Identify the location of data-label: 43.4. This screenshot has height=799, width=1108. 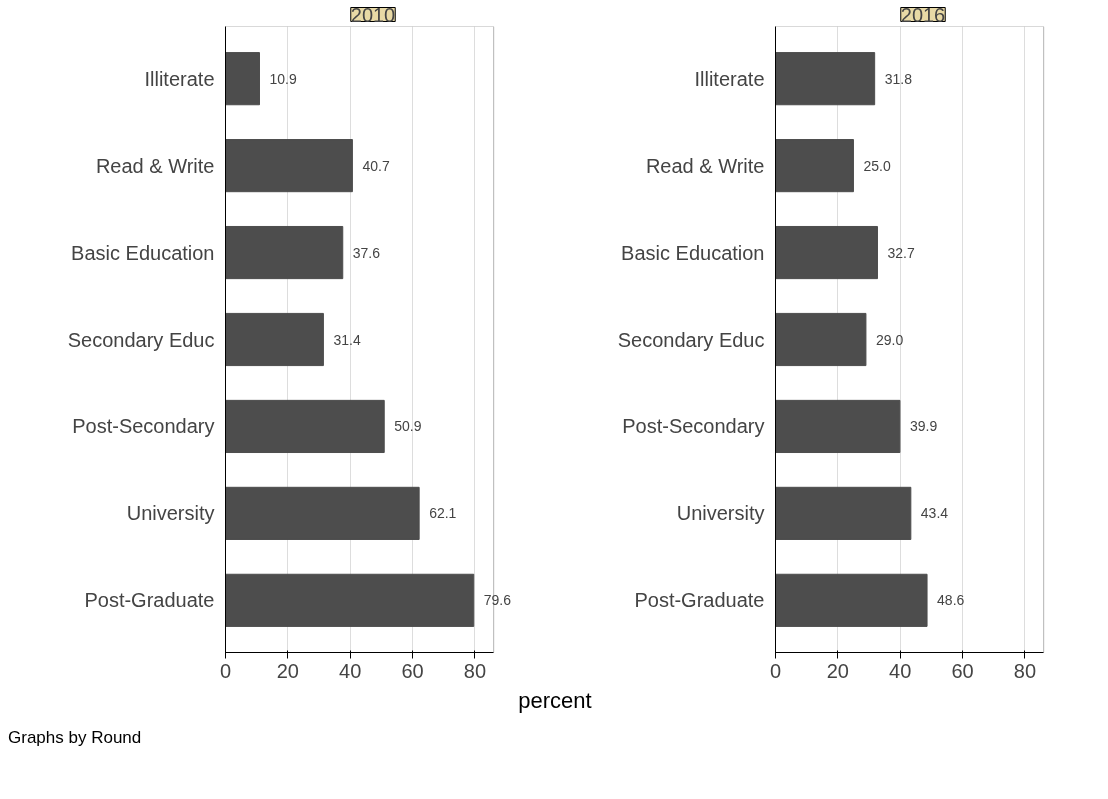
(934, 513).